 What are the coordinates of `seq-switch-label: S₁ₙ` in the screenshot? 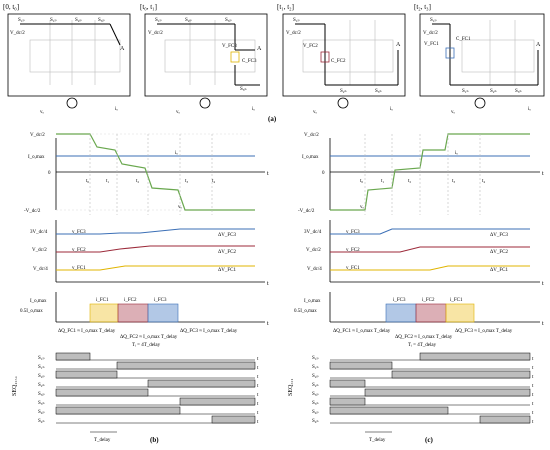 It's located at (41, 367).